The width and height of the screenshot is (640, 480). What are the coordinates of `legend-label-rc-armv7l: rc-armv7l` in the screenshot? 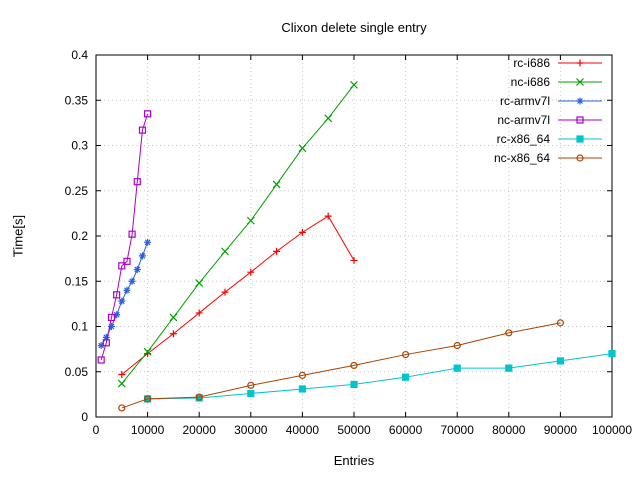 It's located at (525, 101).